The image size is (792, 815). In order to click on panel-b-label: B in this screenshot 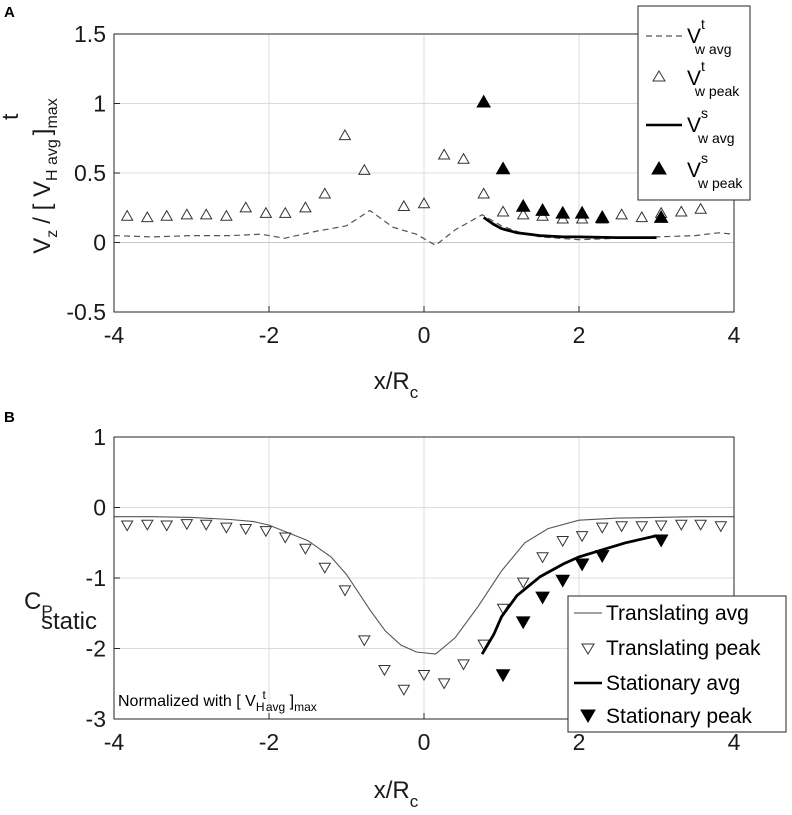, I will do `click(9, 417)`.